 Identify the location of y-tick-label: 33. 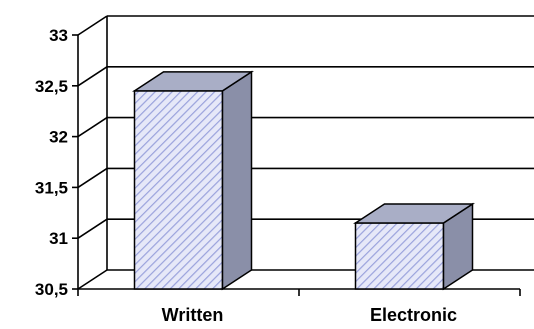
(58, 35).